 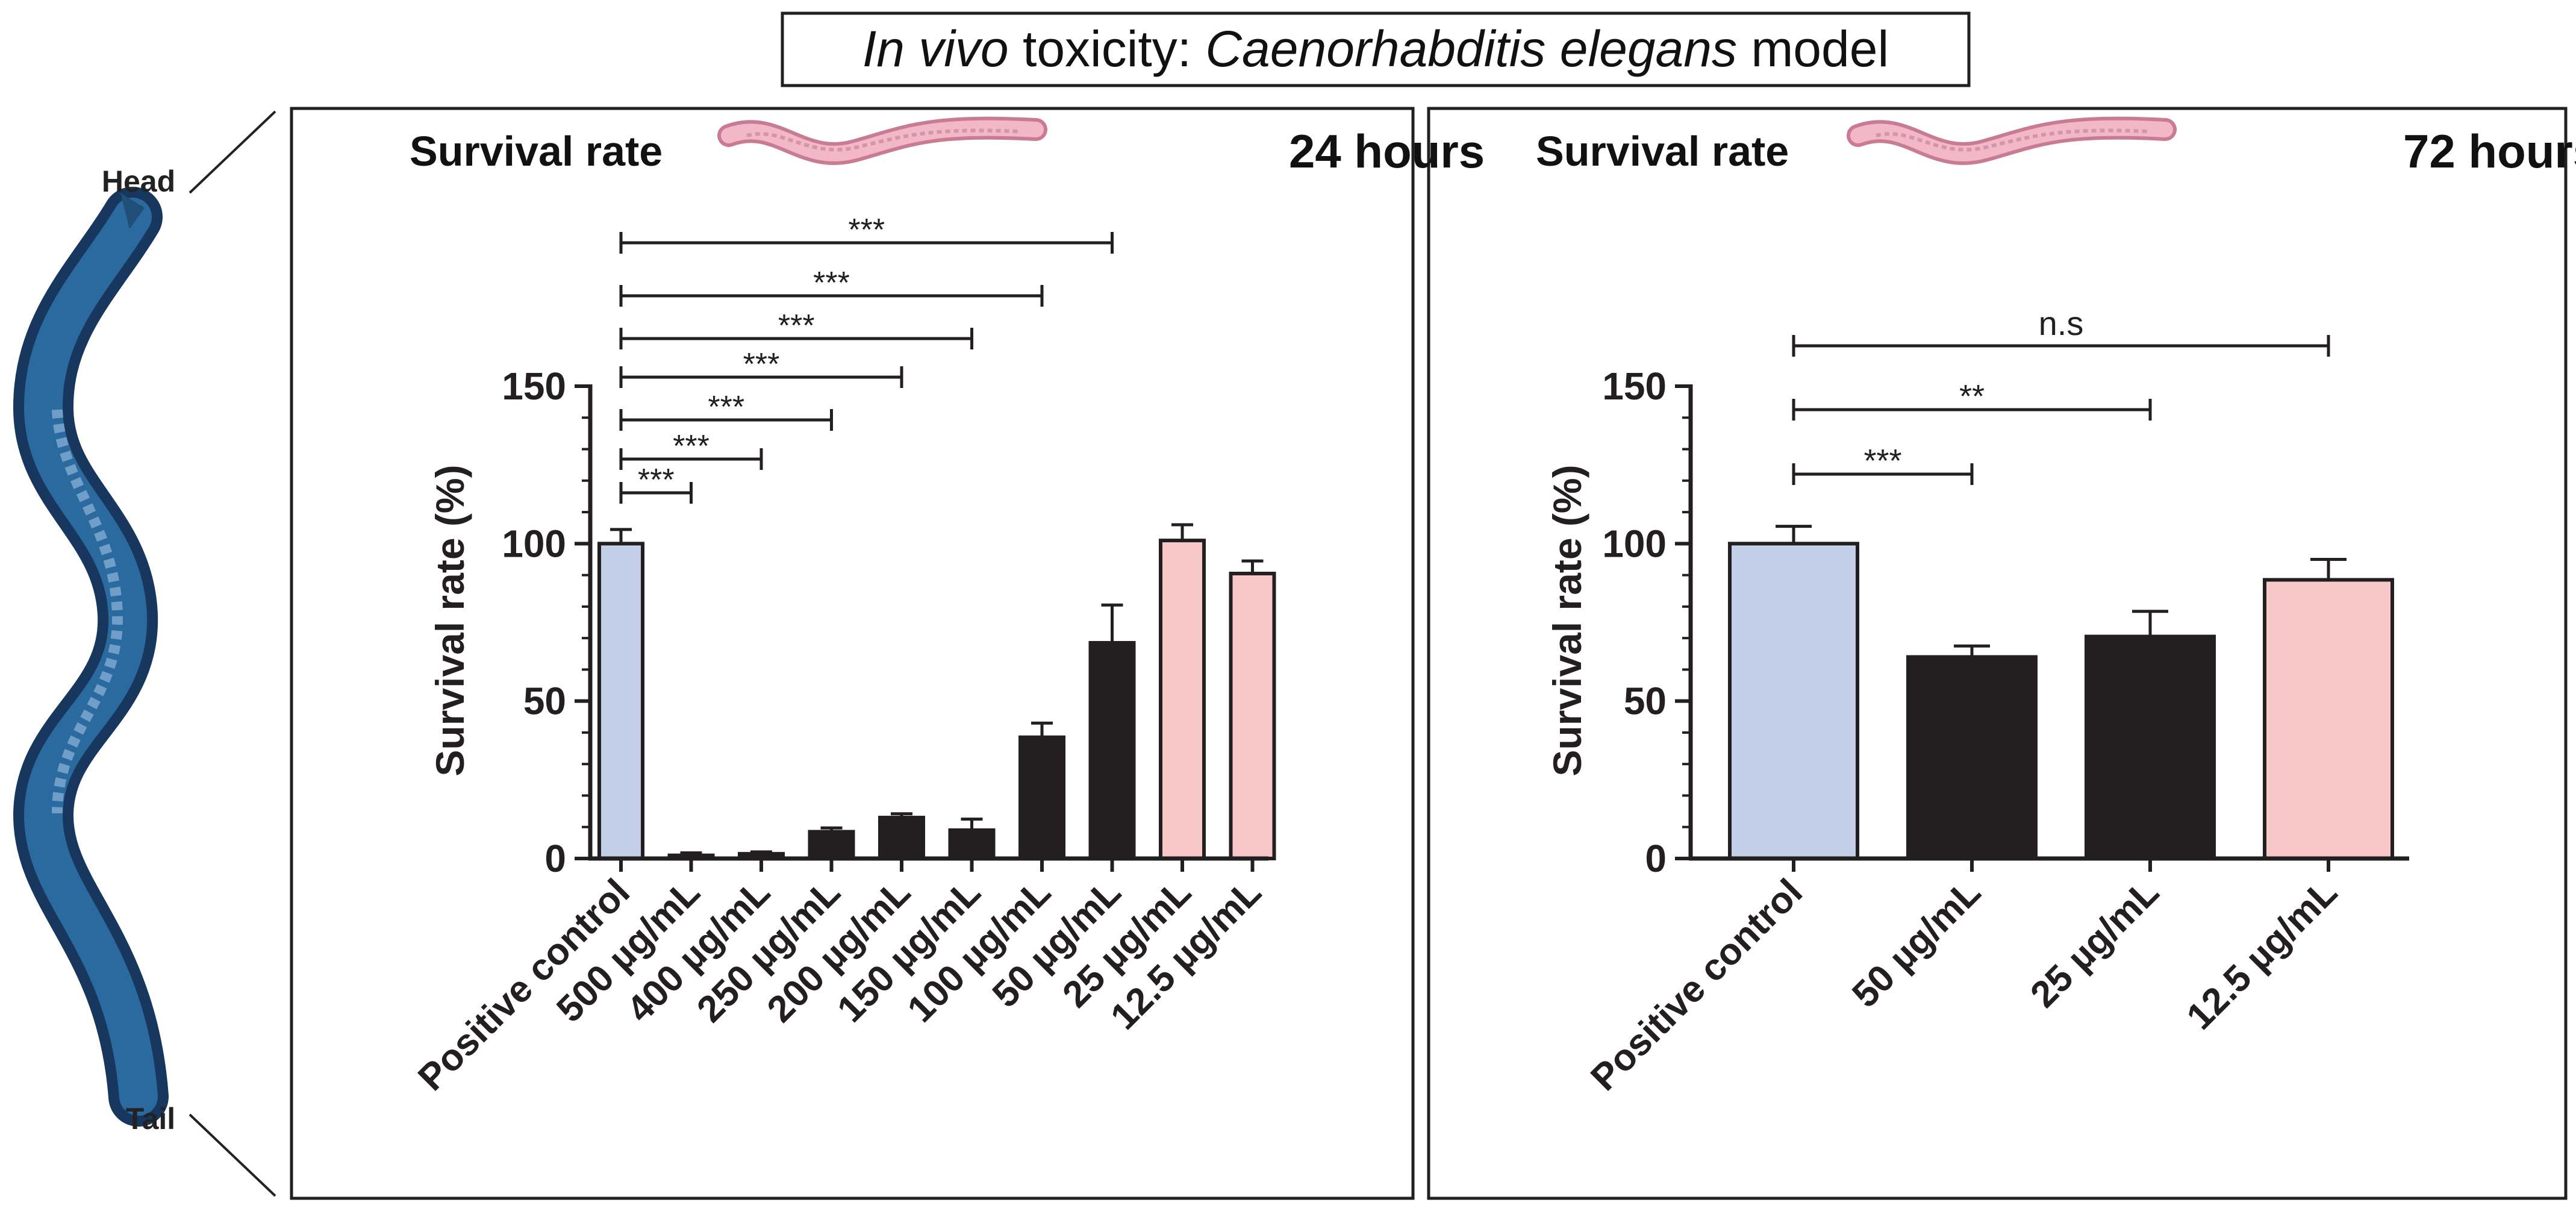 I want to click on panel-24h-time: 24 hours, so click(x=1387, y=152).